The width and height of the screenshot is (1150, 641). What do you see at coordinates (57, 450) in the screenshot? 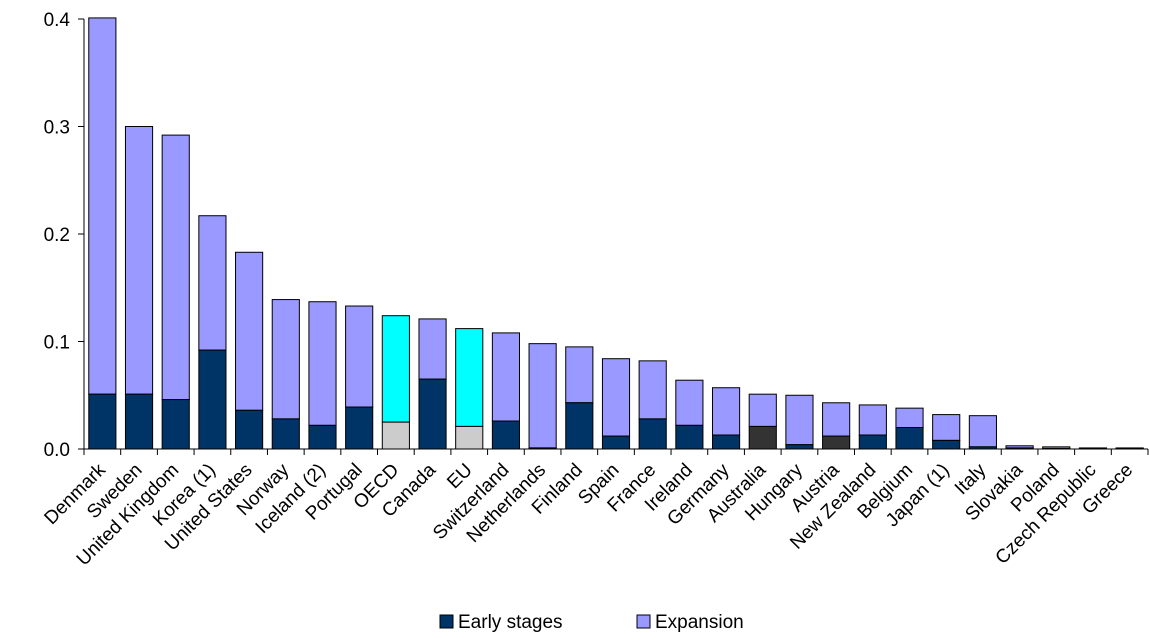
I see `y-tick-label: 0.0` at bounding box center [57, 450].